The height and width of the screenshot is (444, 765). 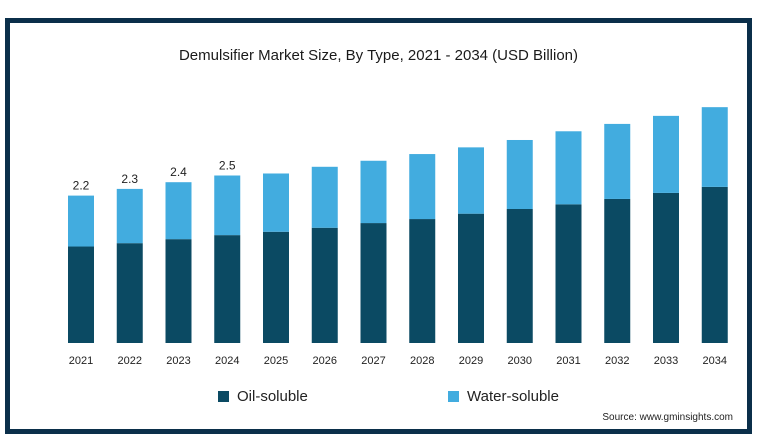 What do you see at coordinates (129, 179) in the screenshot?
I see `data-label-2022: 2.3` at bounding box center [129, 179].